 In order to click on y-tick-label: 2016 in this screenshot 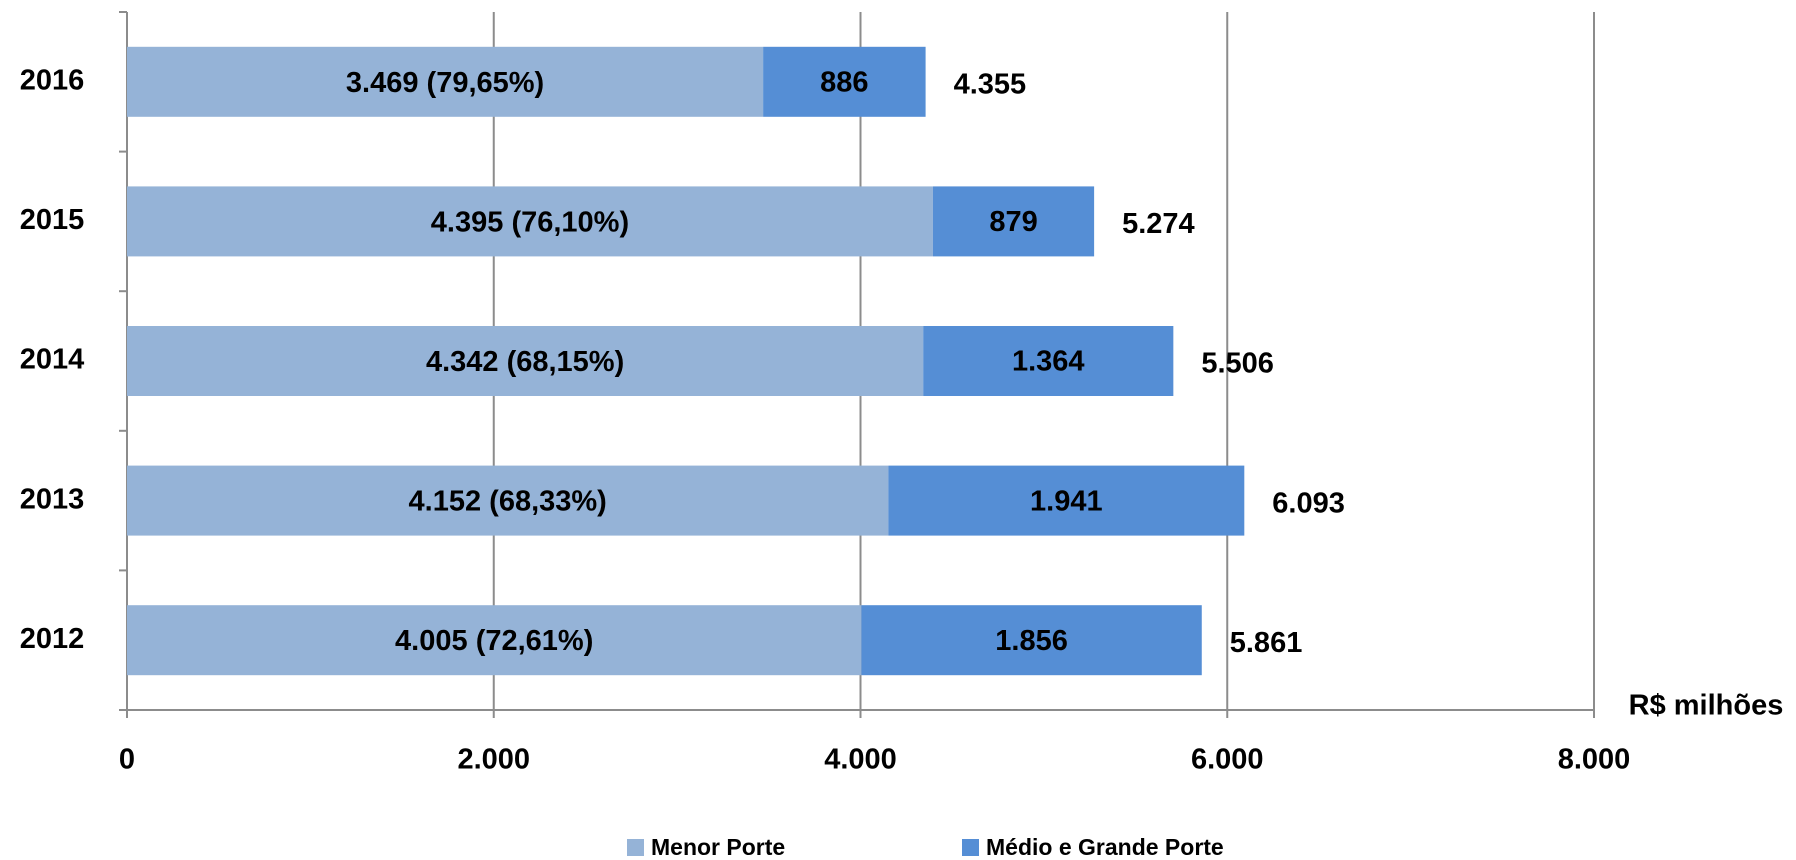, I will do `click(52, 80)`.